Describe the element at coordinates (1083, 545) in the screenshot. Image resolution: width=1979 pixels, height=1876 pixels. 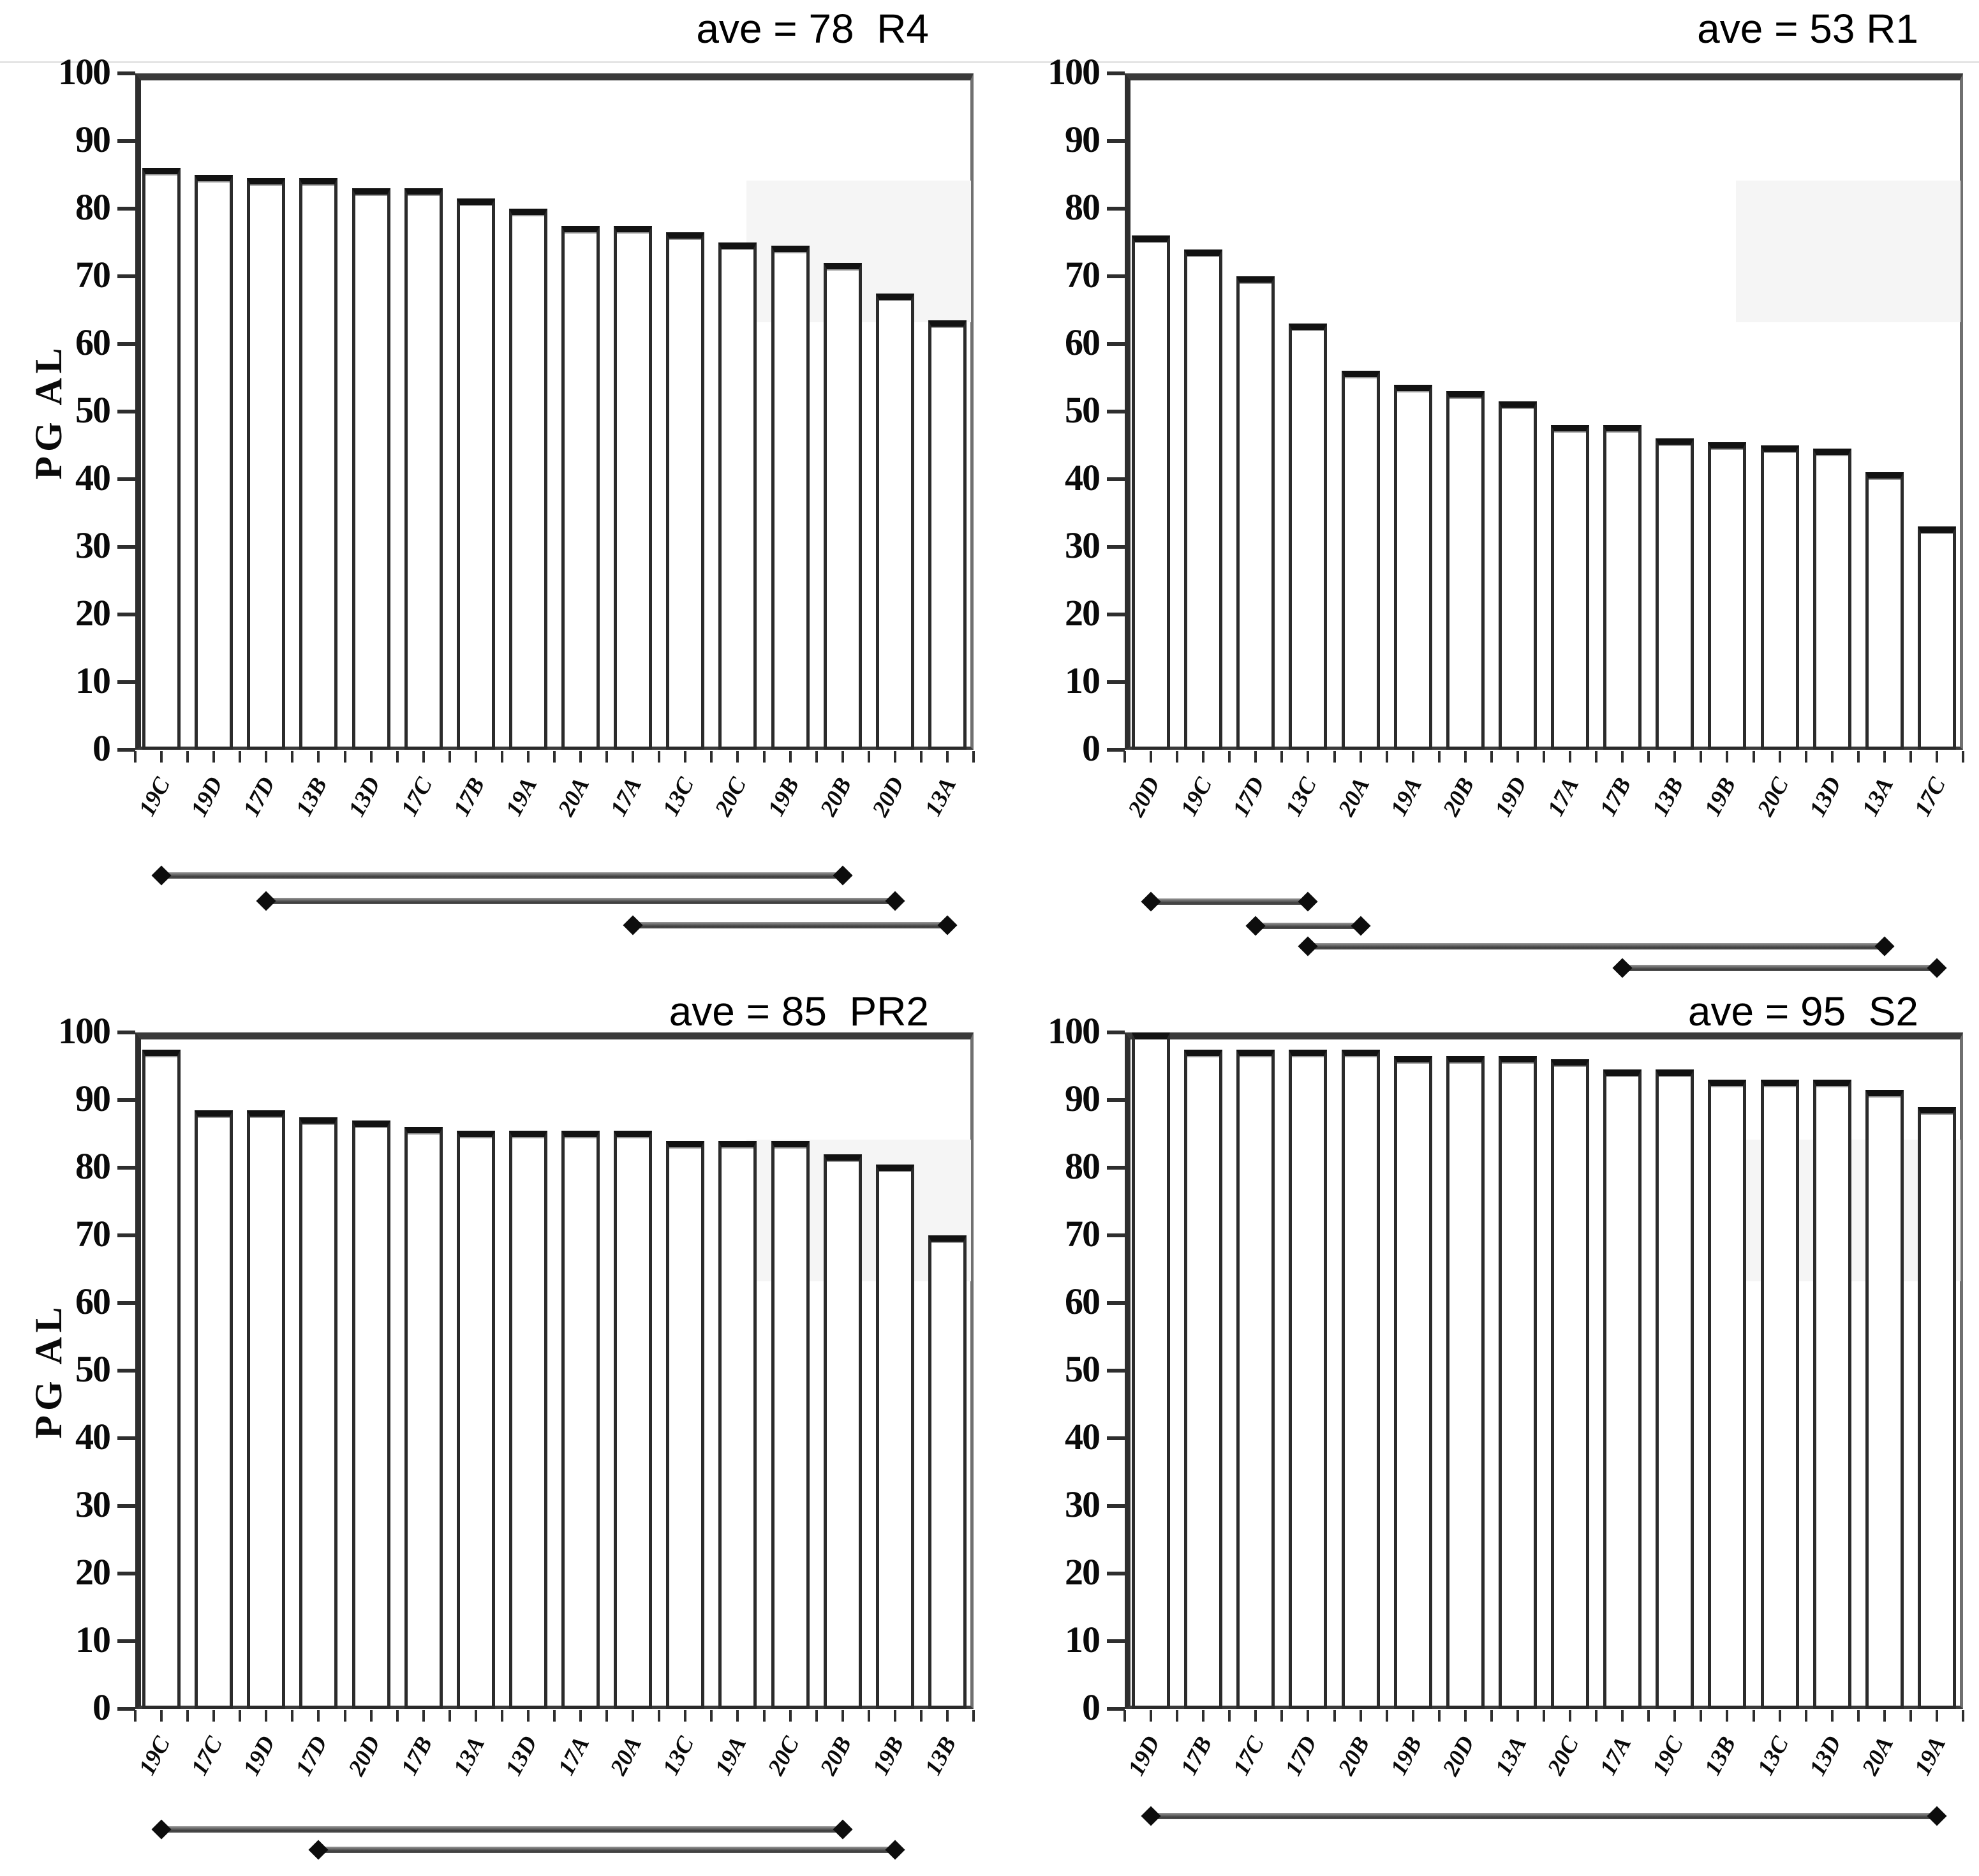
I see `y-axis-tick-label: 30` at that location.